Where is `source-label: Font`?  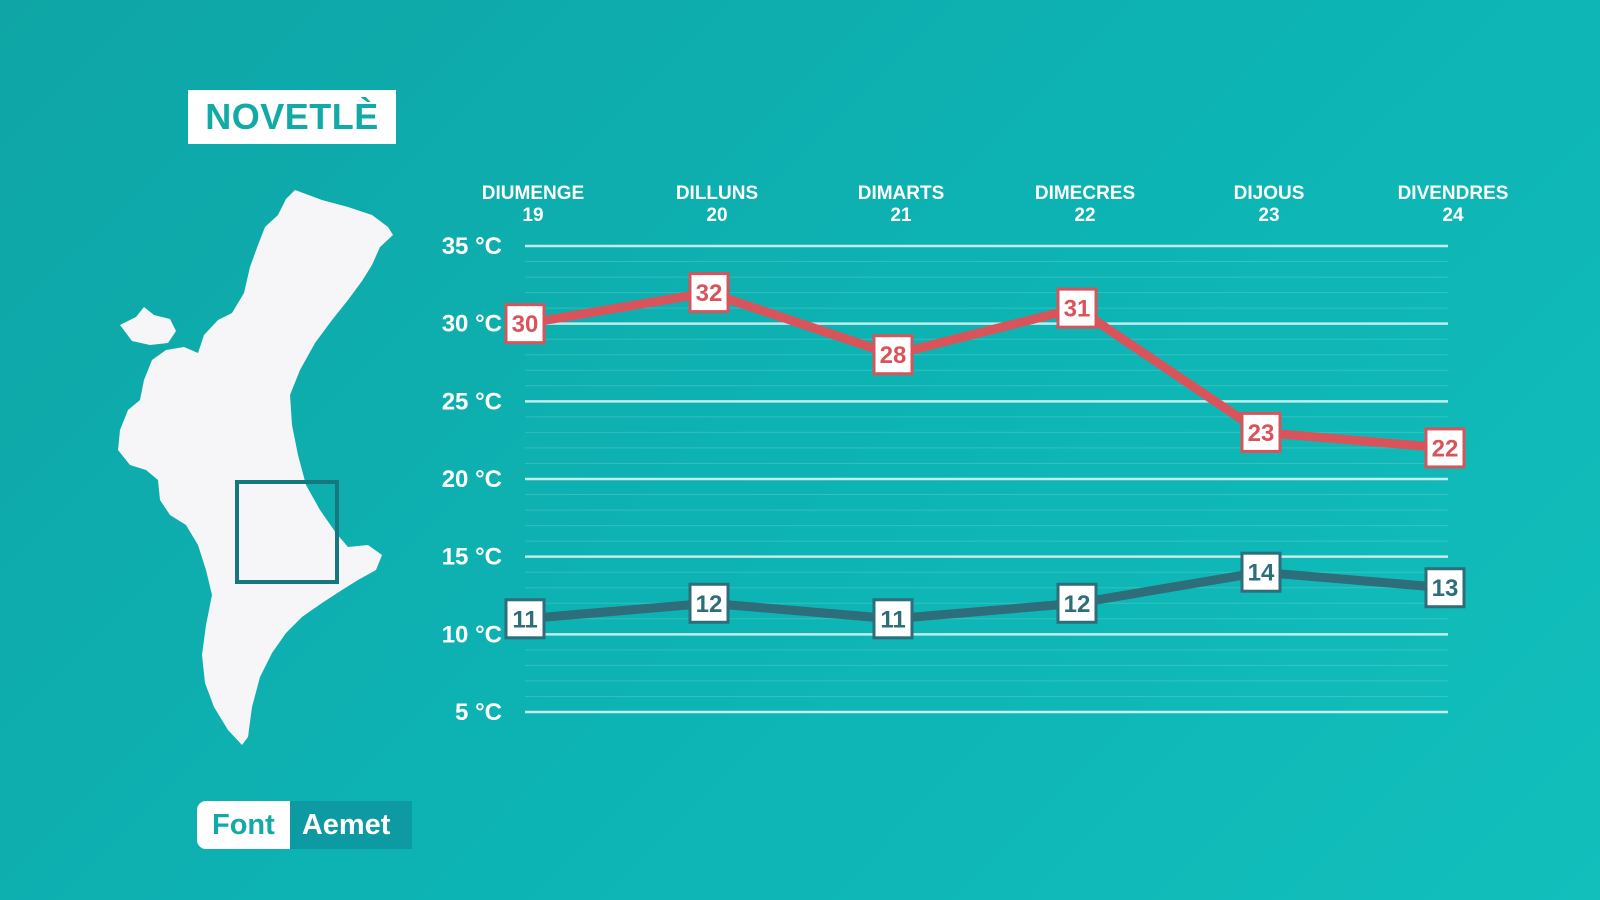 source-label: Font is located at coordinates (243, 825).